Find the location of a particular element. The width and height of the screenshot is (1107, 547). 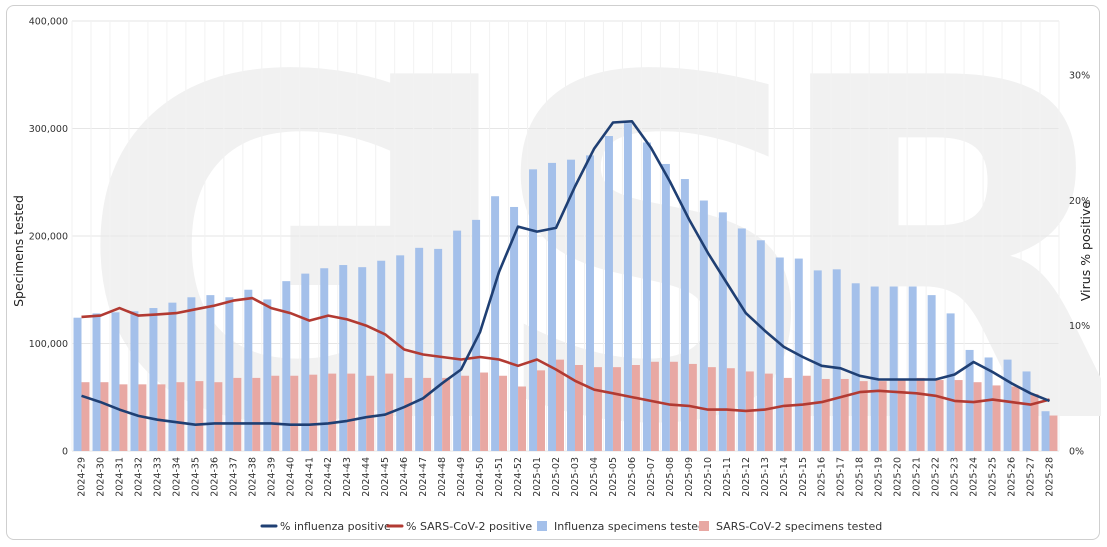

x-tick-label: 2024-41 is located at coordinates (309, 477).